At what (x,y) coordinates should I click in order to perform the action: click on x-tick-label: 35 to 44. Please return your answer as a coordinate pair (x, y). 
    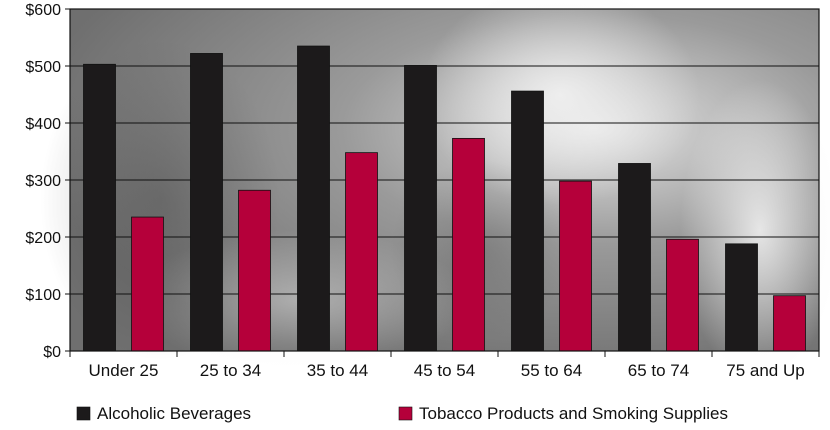
    Looking at the image, I should click on (337, 370).